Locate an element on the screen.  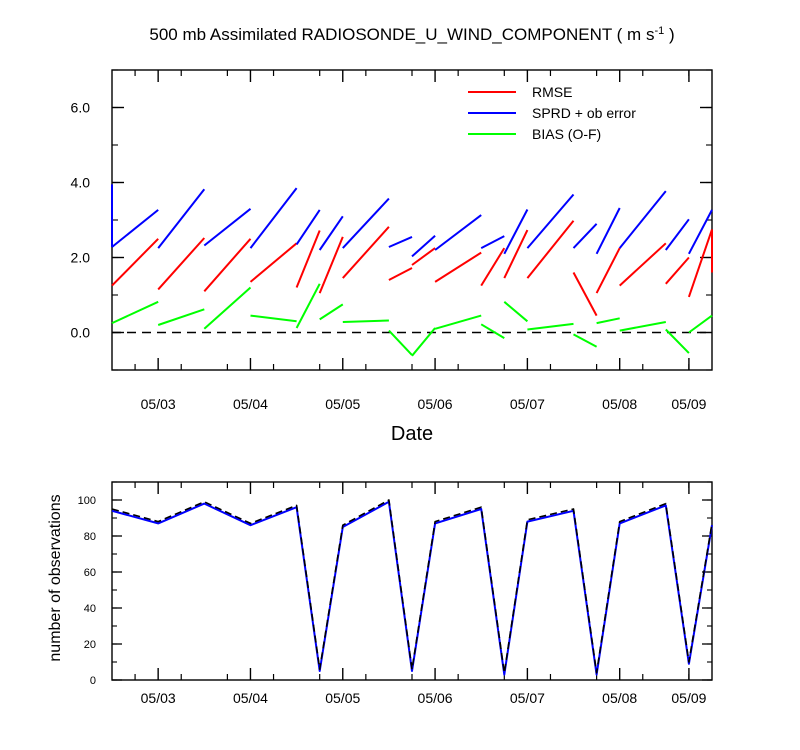
bottom-y-tick-label: 60 is located at coordinates (90, 573).